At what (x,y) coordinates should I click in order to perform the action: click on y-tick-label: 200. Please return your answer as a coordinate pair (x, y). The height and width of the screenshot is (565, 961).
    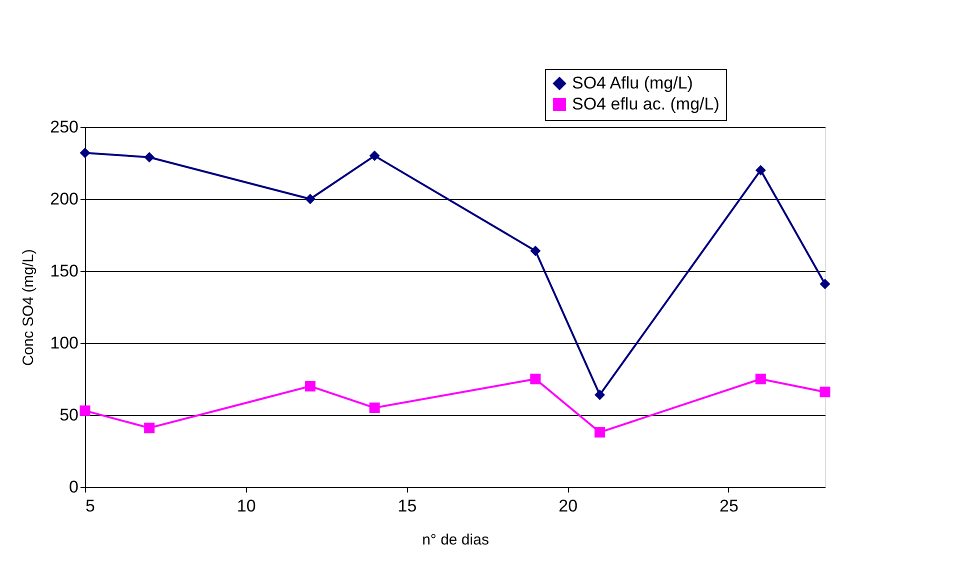
    Looking at the image, I should click on (64, 199).